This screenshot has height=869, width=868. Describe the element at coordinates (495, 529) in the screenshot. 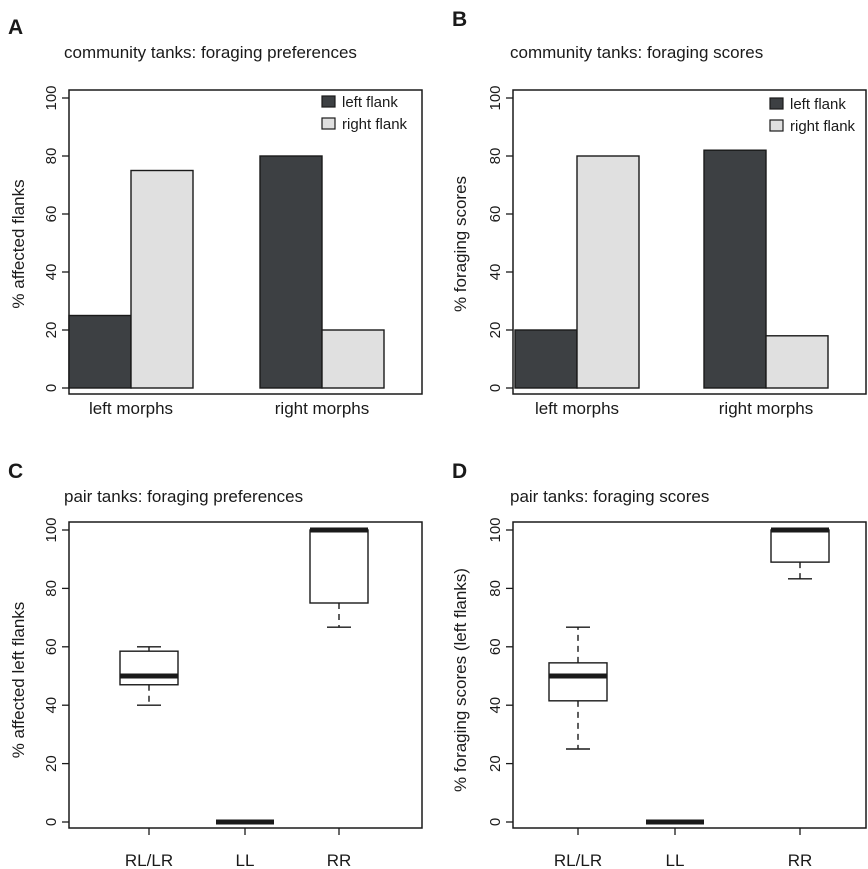

I see `panel-d-ytick-label-5: 100` at that location.